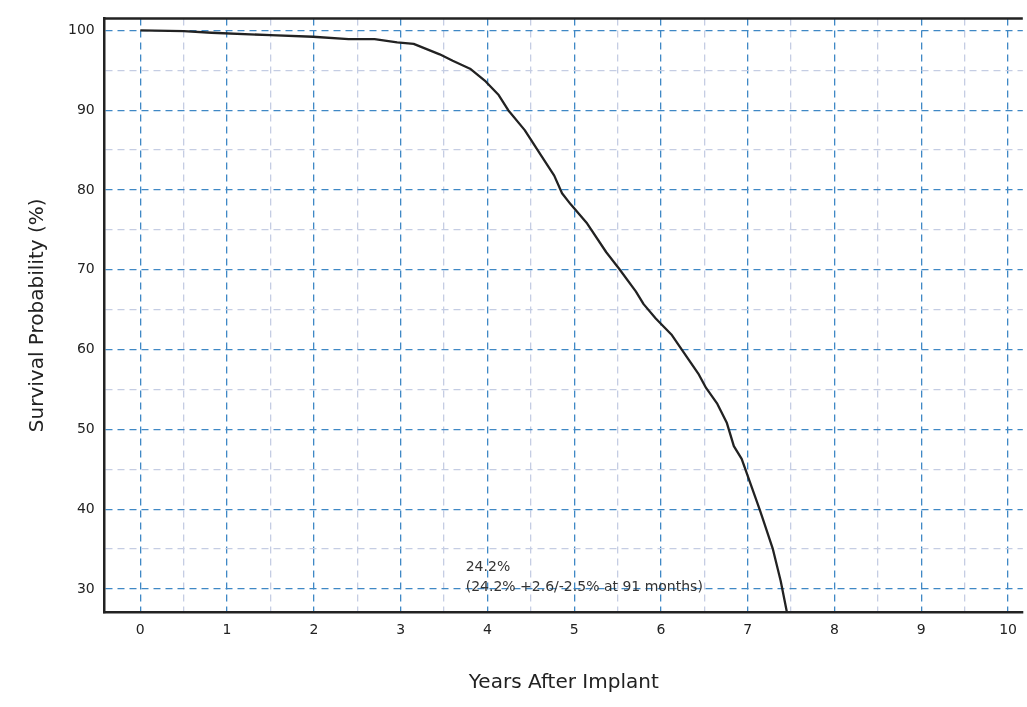 The width and height of the screenshot is (1027, 707). I want to click on y-tick-label: 70, so click(85, 268).